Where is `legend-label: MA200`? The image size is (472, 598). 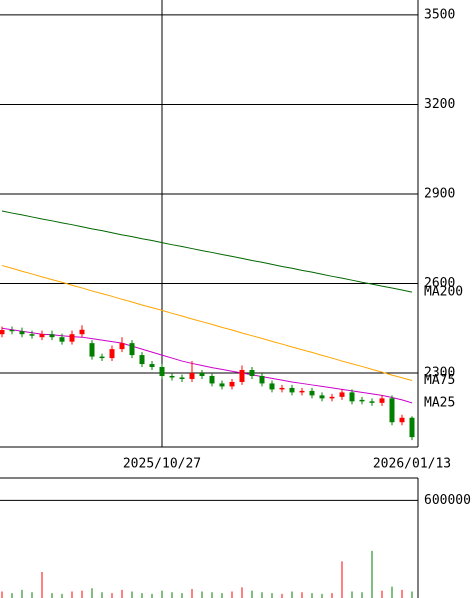 legend-label: MA200 is located at coordinates (443, 292).